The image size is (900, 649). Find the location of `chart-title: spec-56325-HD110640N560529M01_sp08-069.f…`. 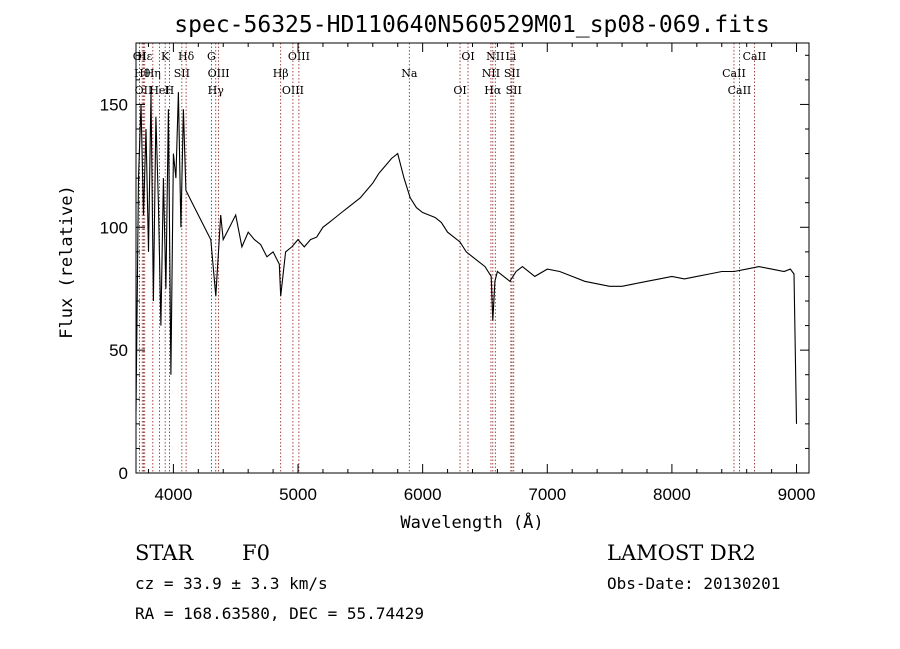

chart-title: spec-56325-HD110640N560529M01_sp08-069.f… is located at coordinates (471, 25).